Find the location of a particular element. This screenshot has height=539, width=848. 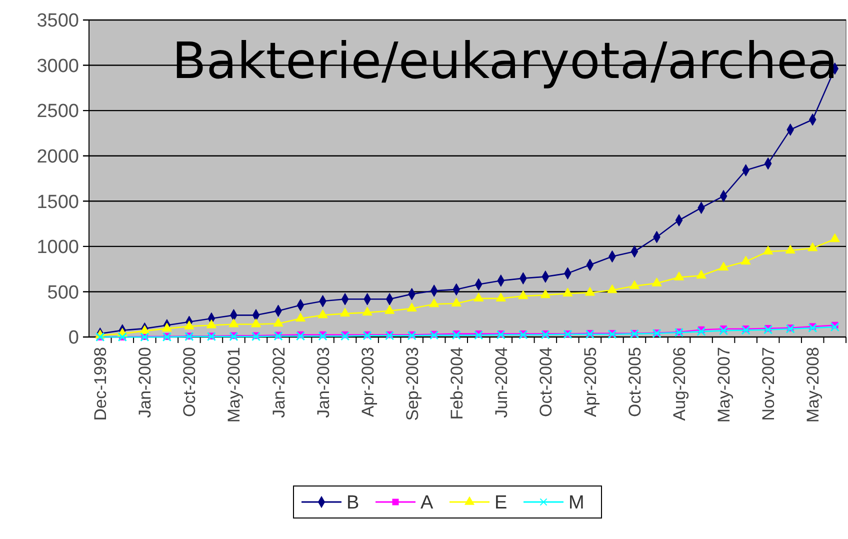

legend-label: M is located at coordinates (576, 503).